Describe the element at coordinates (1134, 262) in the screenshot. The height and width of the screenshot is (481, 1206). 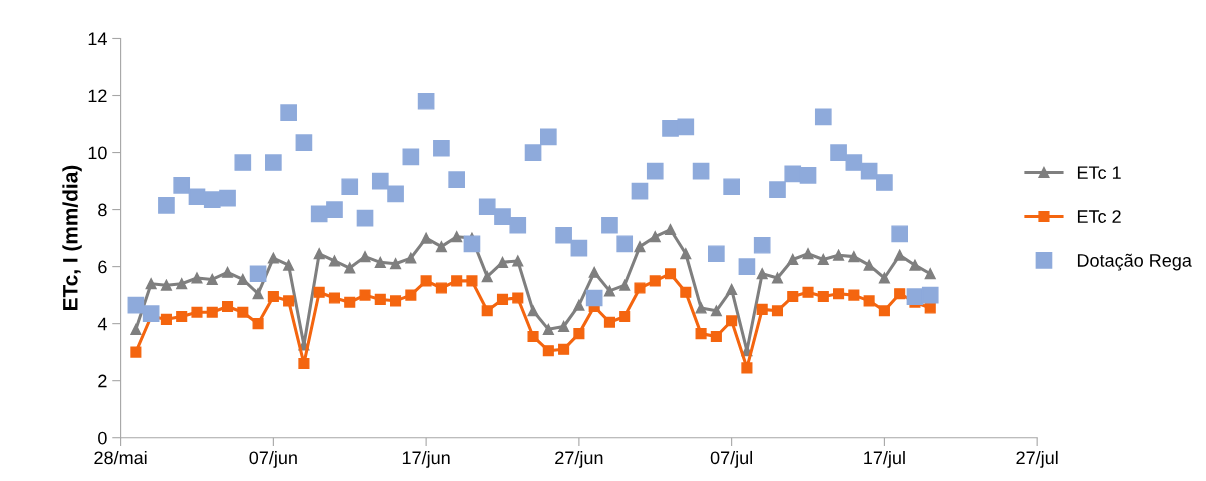
I see `legend-label: Dotação Rega` at that location.